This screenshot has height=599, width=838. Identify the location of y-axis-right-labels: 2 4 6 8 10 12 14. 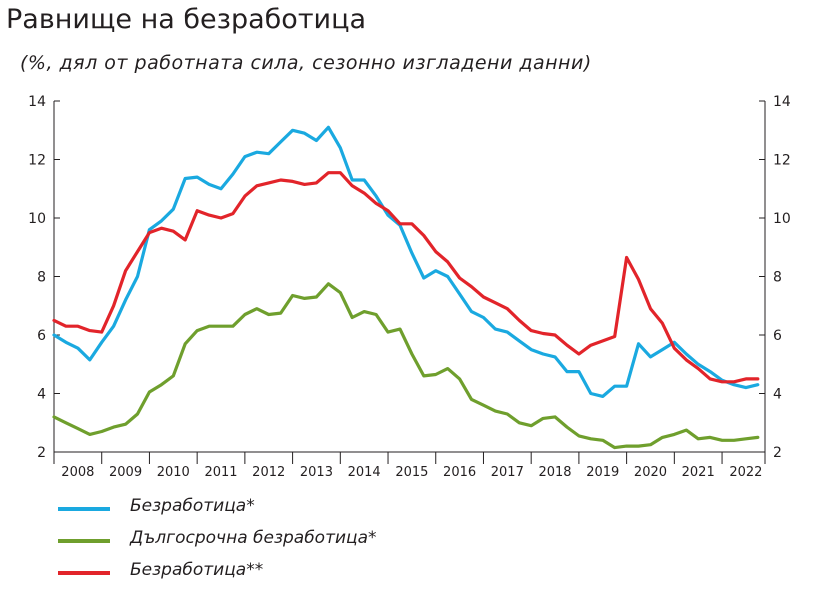
(782, 277).